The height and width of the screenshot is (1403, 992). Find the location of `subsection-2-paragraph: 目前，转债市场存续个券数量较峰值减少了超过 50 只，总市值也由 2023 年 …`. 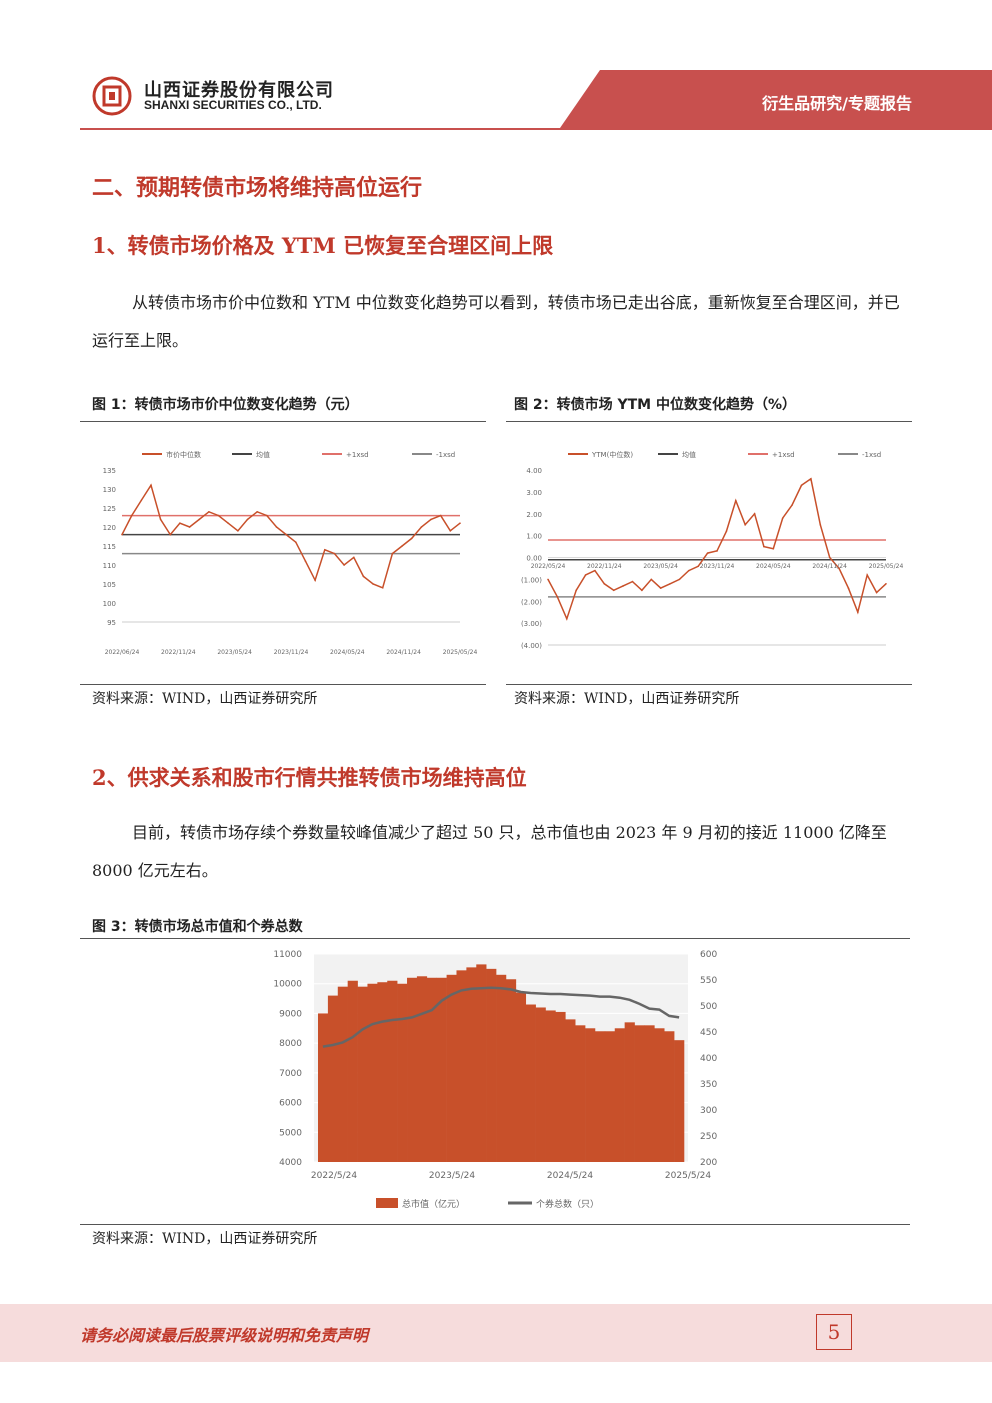

subsection-2-paragraph: 目前，转债市场存续个券数量较峰值减少了超过 50 只，总市值也由 2023 年 … is located at coordinates (489, 851).